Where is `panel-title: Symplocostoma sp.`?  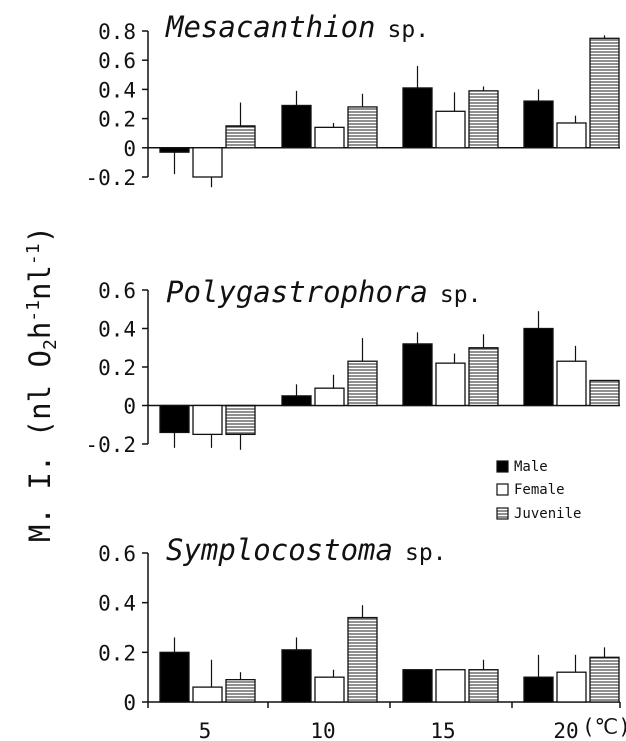 panel-title: Symplocostoma sp. is located at coordinates (306, 550).